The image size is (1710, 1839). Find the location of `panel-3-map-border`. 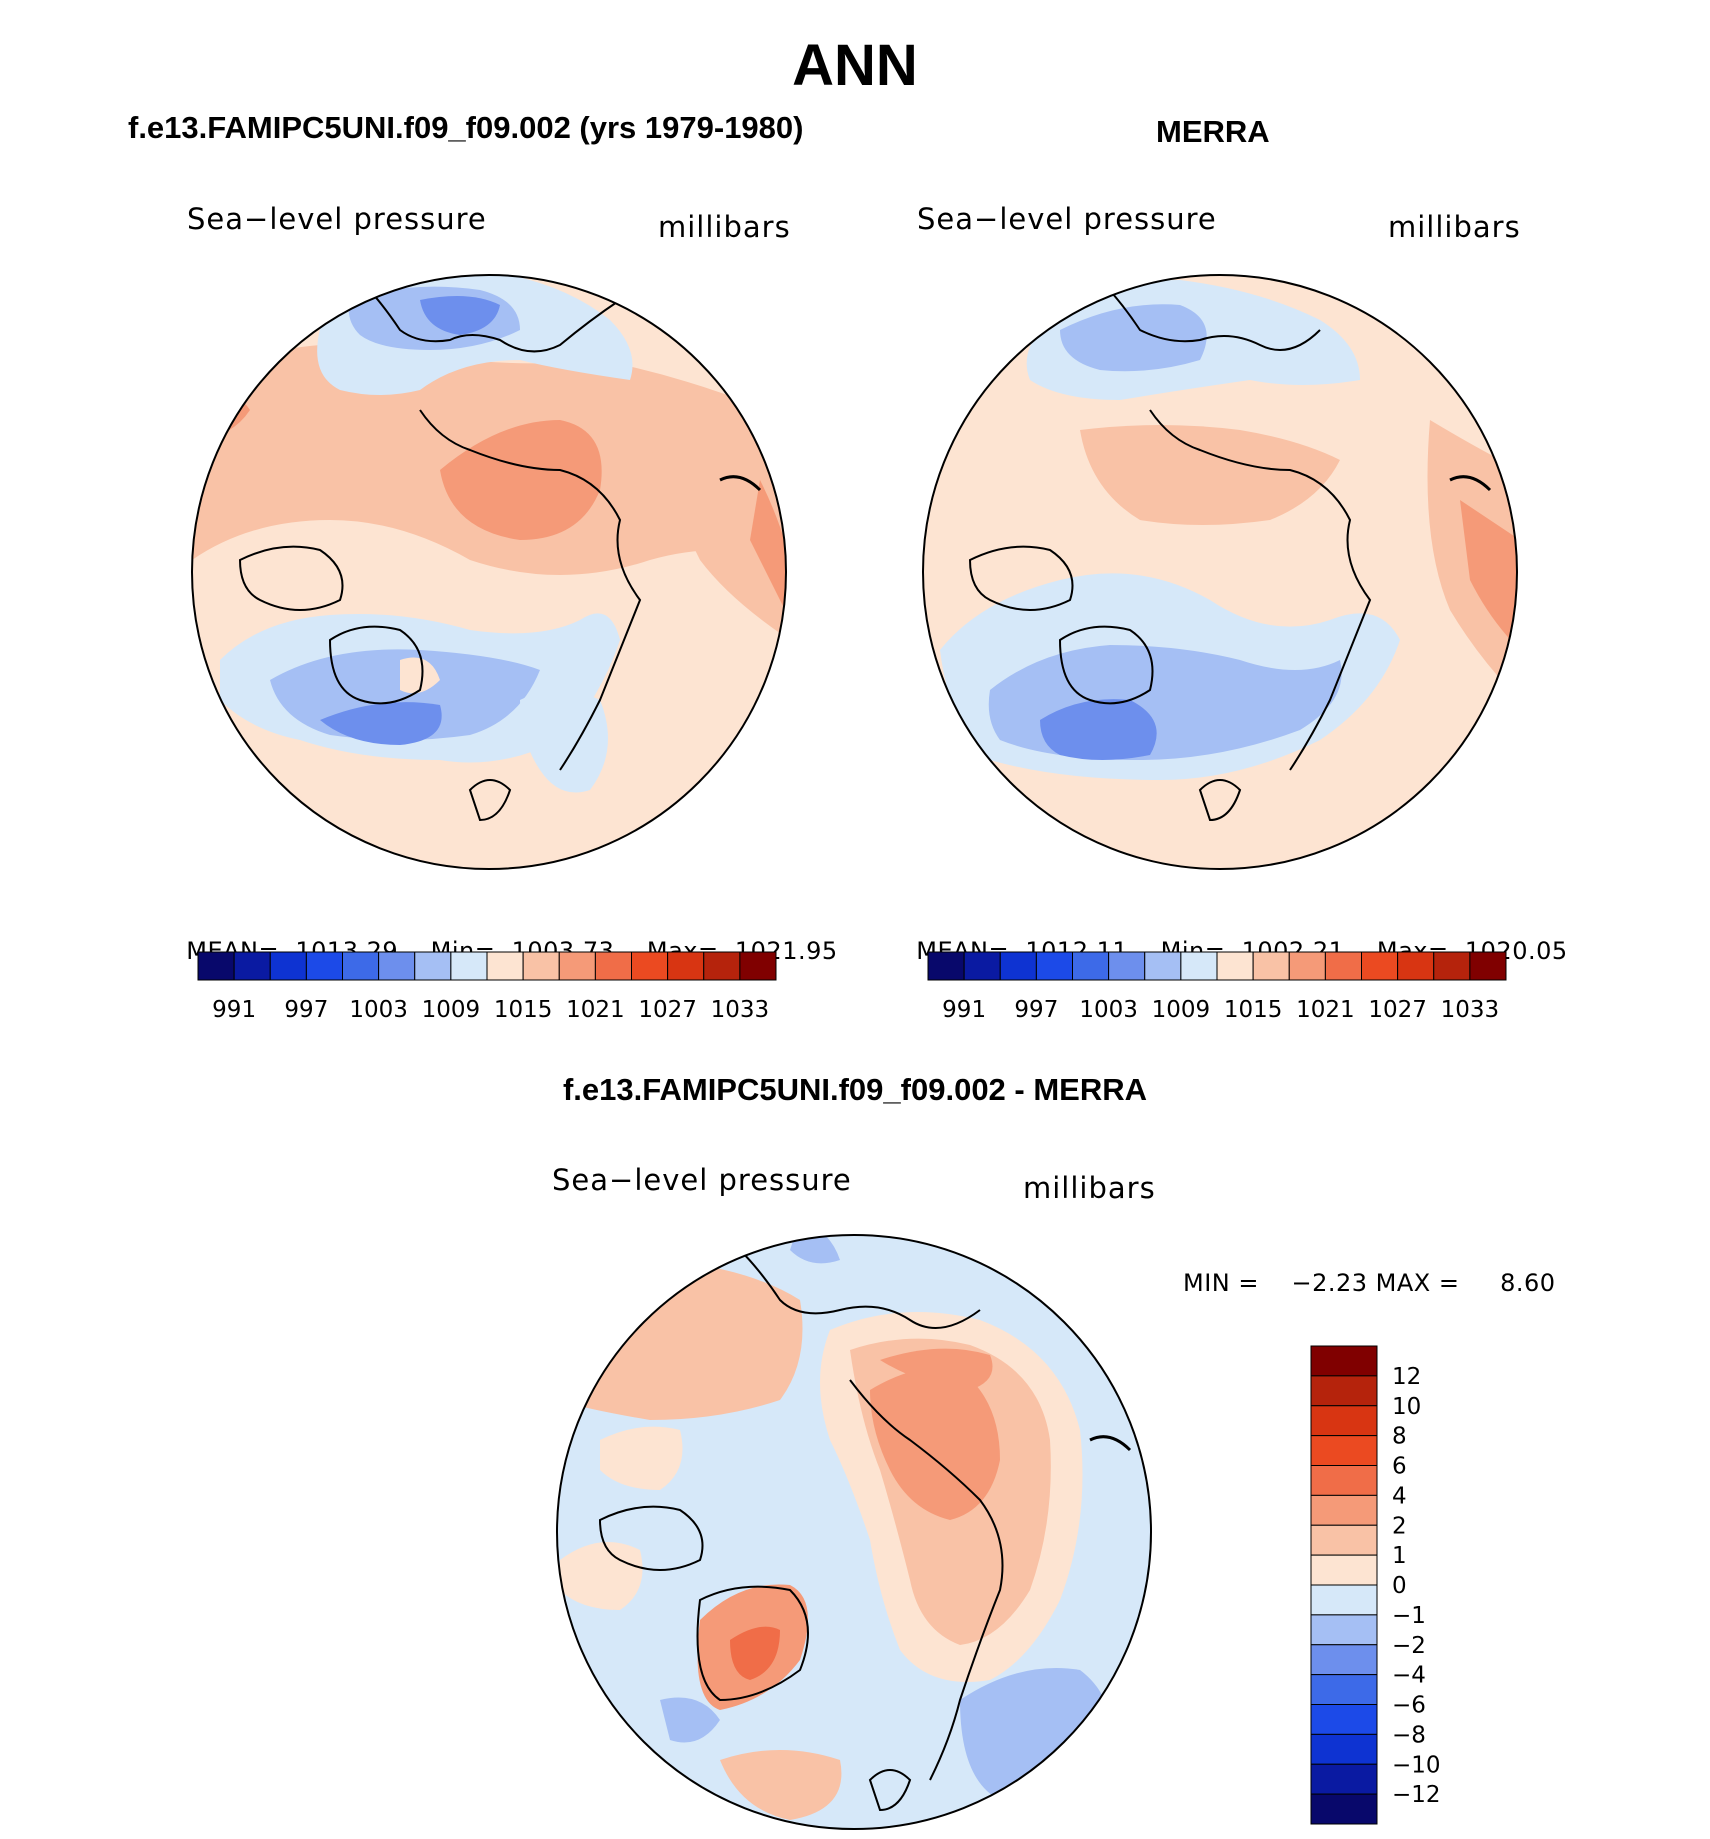

panel-3-map-border is located at coordinates (854, 1532).